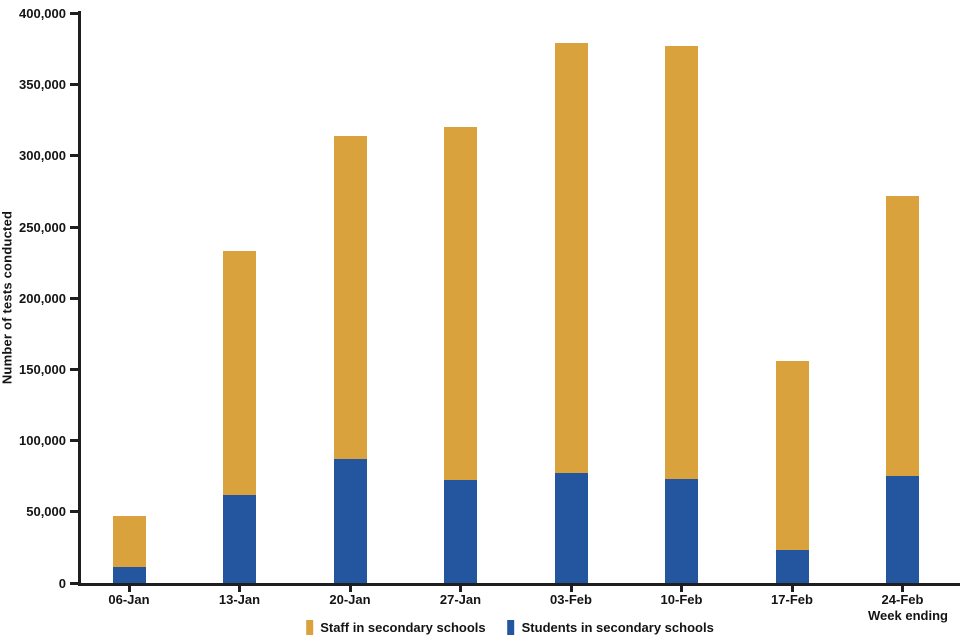 The height and width of the screenshot is (640, 960). What do you see at coordinates (902, 599) in the screenshot?
I see `x-tick-label: 24-Feb` at bounding box center [902, 599].